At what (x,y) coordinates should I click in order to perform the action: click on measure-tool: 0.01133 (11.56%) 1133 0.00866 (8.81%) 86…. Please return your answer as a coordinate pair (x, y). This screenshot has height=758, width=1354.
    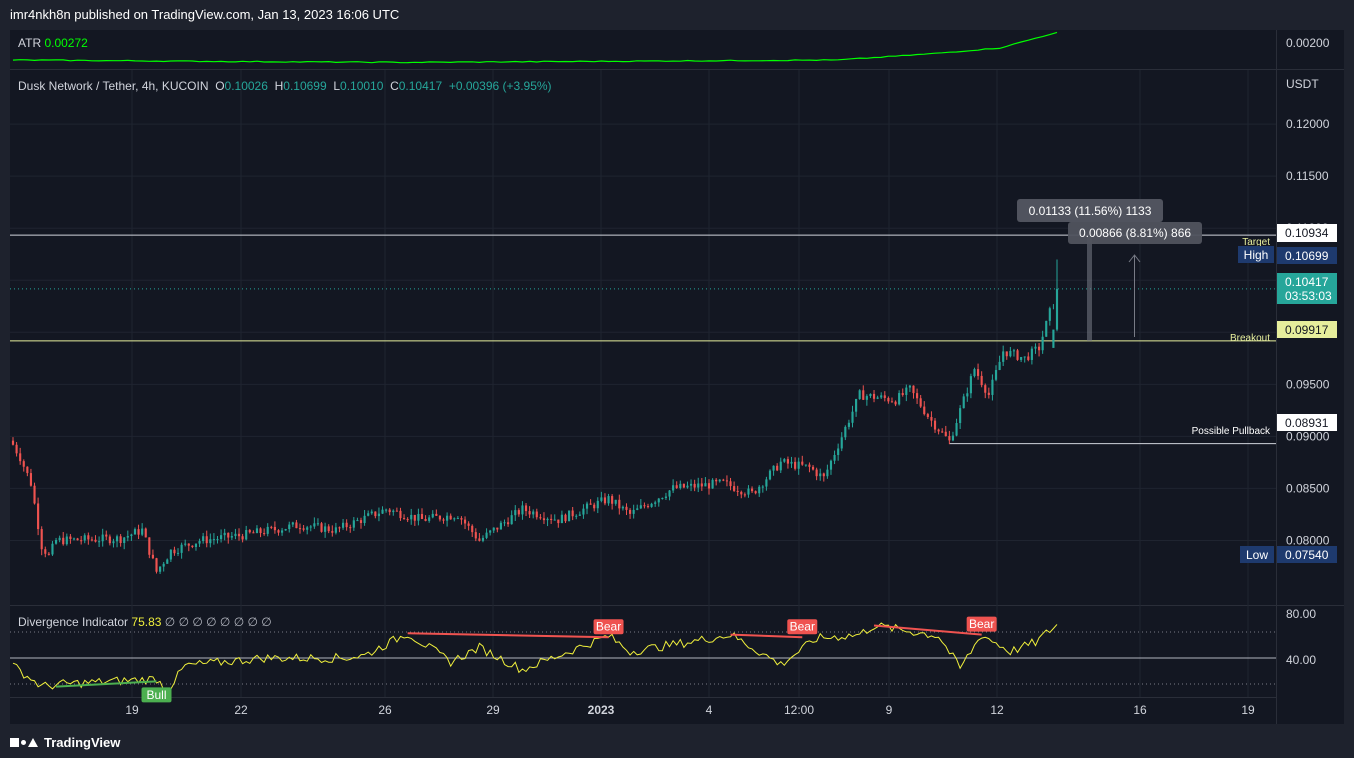
    Looking at the image, I should click on (1109, 270).